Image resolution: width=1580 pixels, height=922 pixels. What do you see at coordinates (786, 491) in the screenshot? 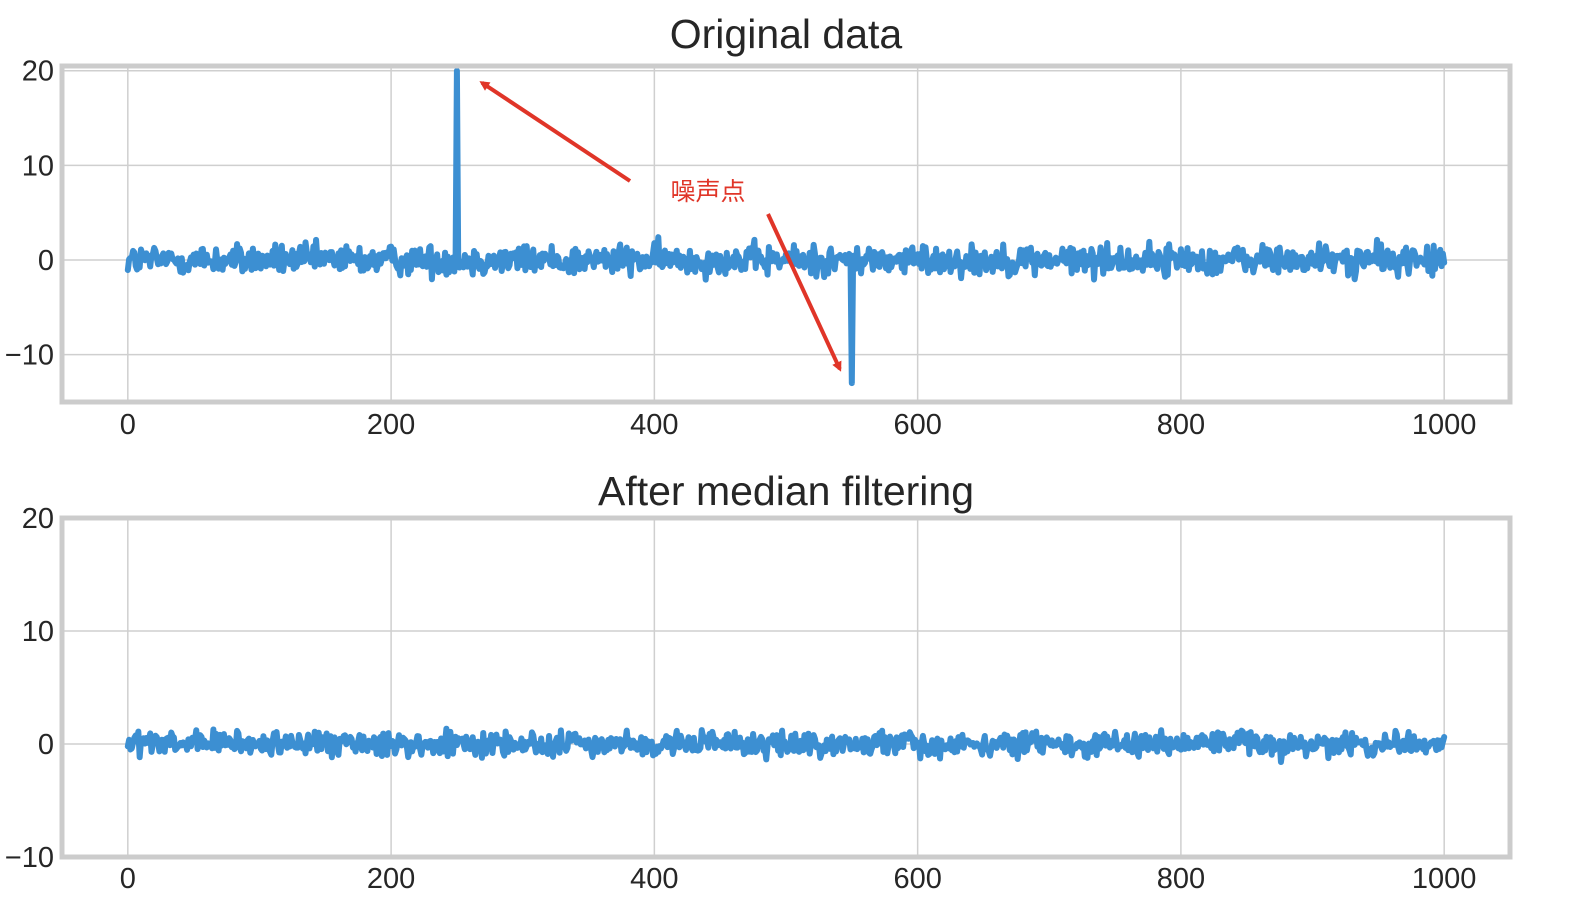
I see `chart-title: After median filtering` at bounding box center [786, 491].